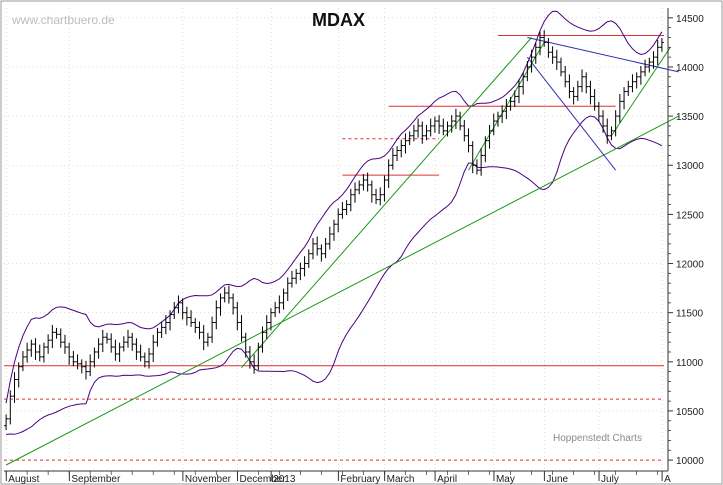 The image size is (723, 485). I want to click on watermark: www.chartbuero.de, so click(63, 20).